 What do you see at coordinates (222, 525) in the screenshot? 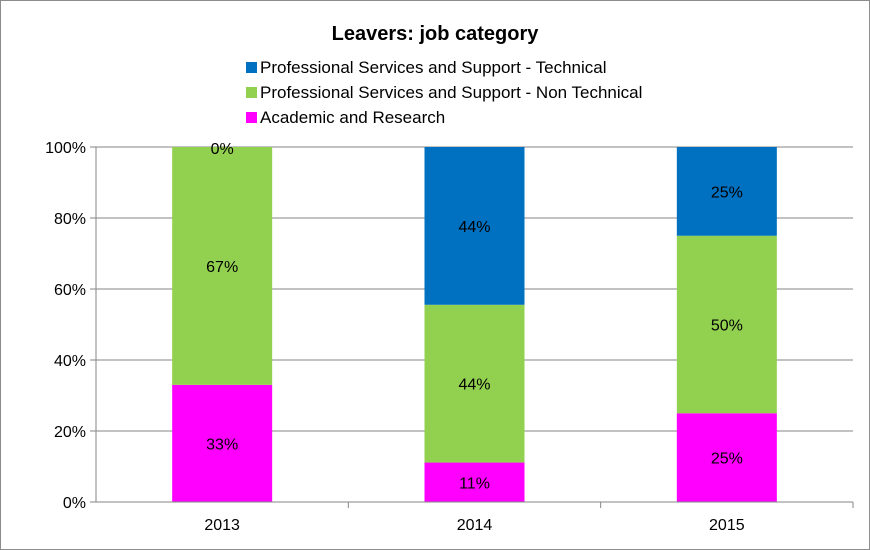
I see `x-tick-label: 2013` at bounding box center [222, 525].